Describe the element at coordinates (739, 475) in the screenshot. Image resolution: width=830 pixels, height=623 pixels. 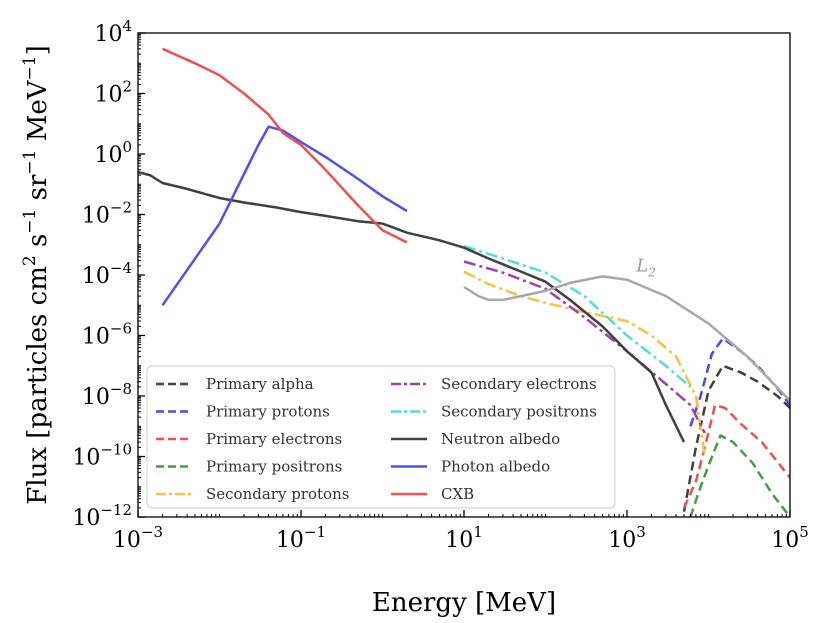
I see `series-line-primary-positrons` at that location.